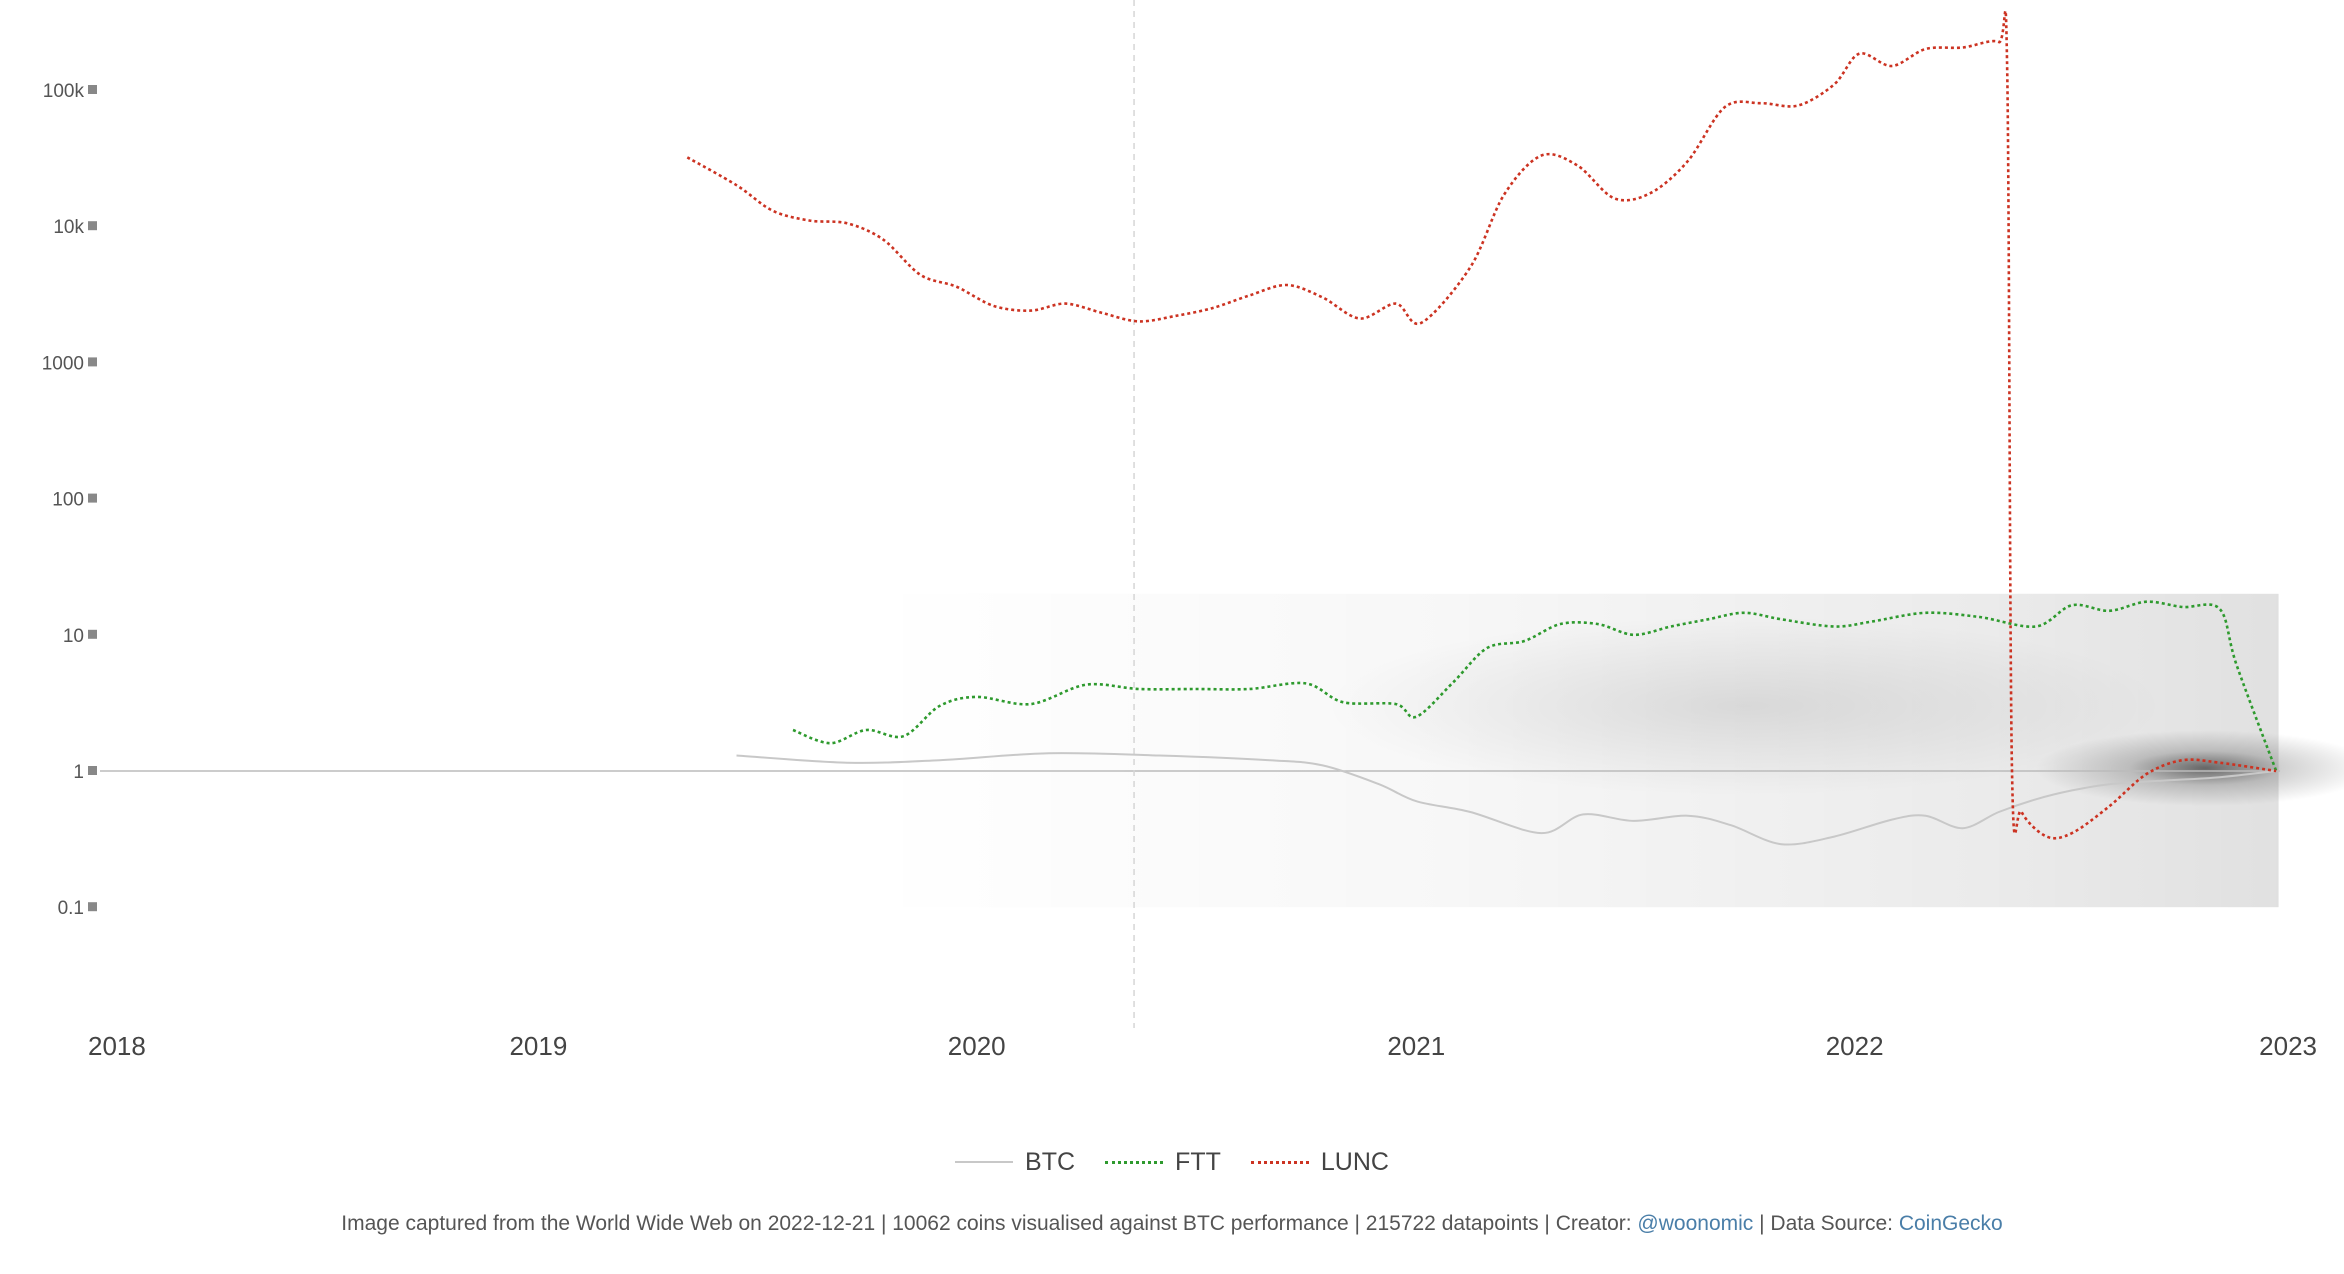  Describe the element at coordinates (1506, 799) in the screenshot. I see `series-line-btc` at that location.